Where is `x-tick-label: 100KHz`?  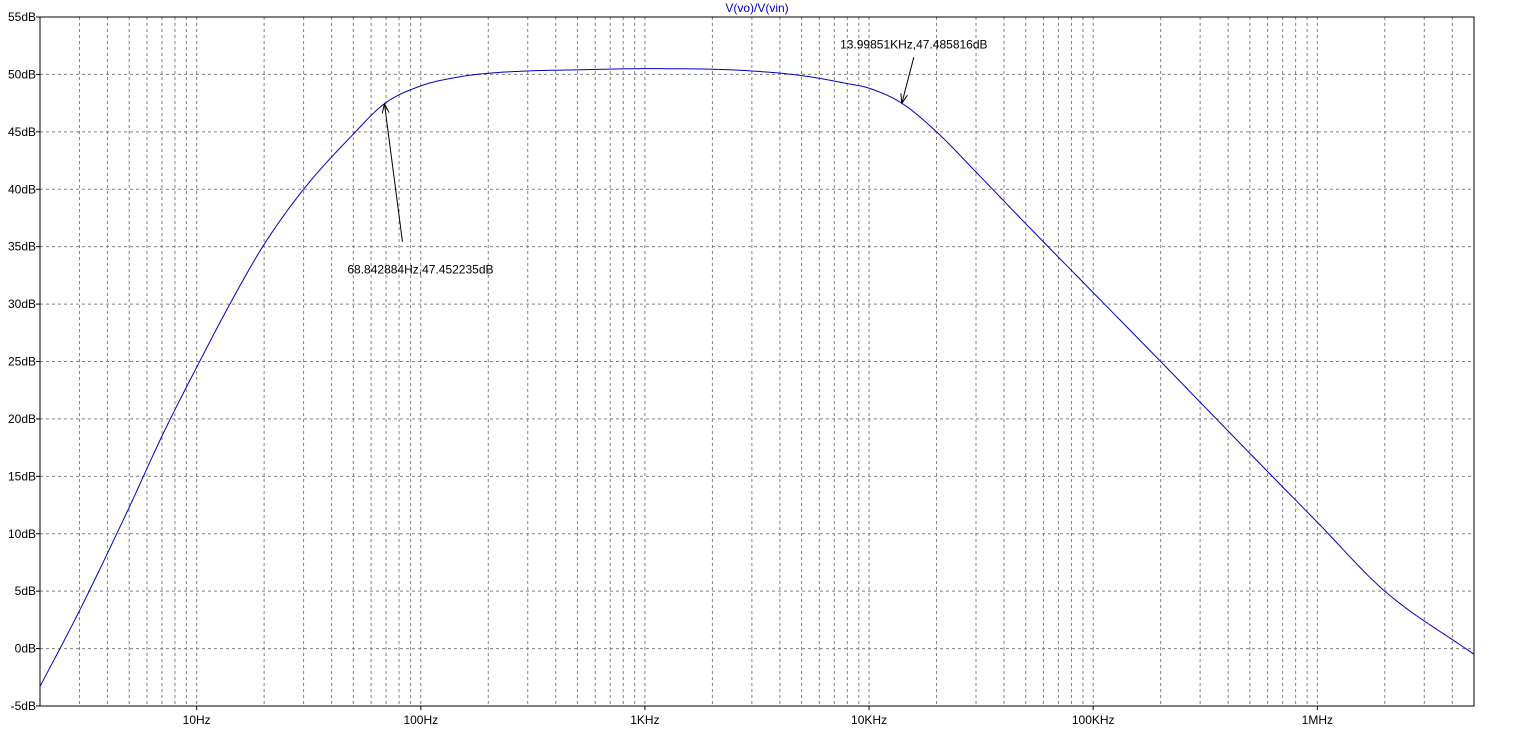
x-tick-label: 100KHz is located at coordinates (1093, 720).